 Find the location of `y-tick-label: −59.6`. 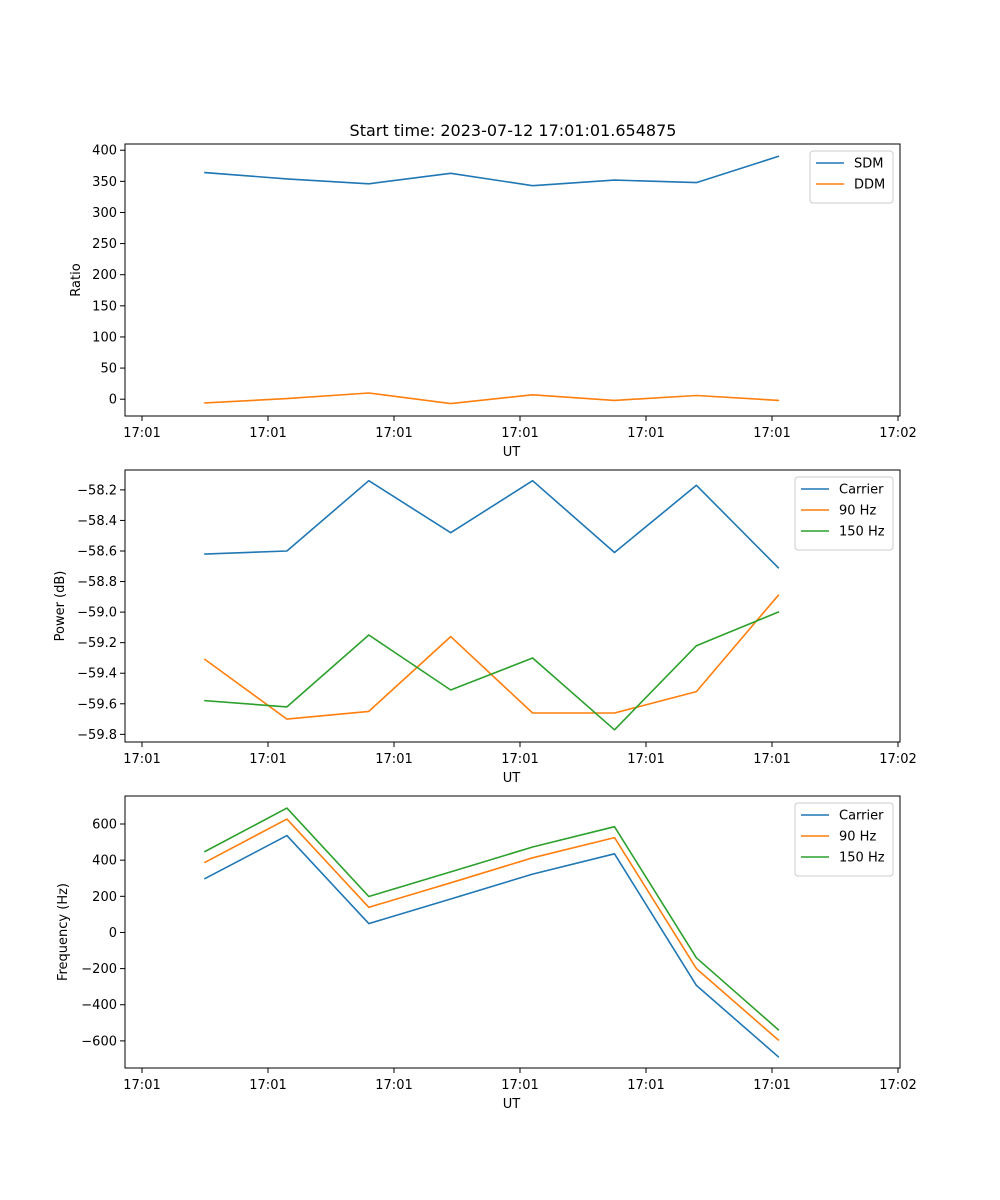

y-tick-label: −59.6 is located at coordinates (97, 704).